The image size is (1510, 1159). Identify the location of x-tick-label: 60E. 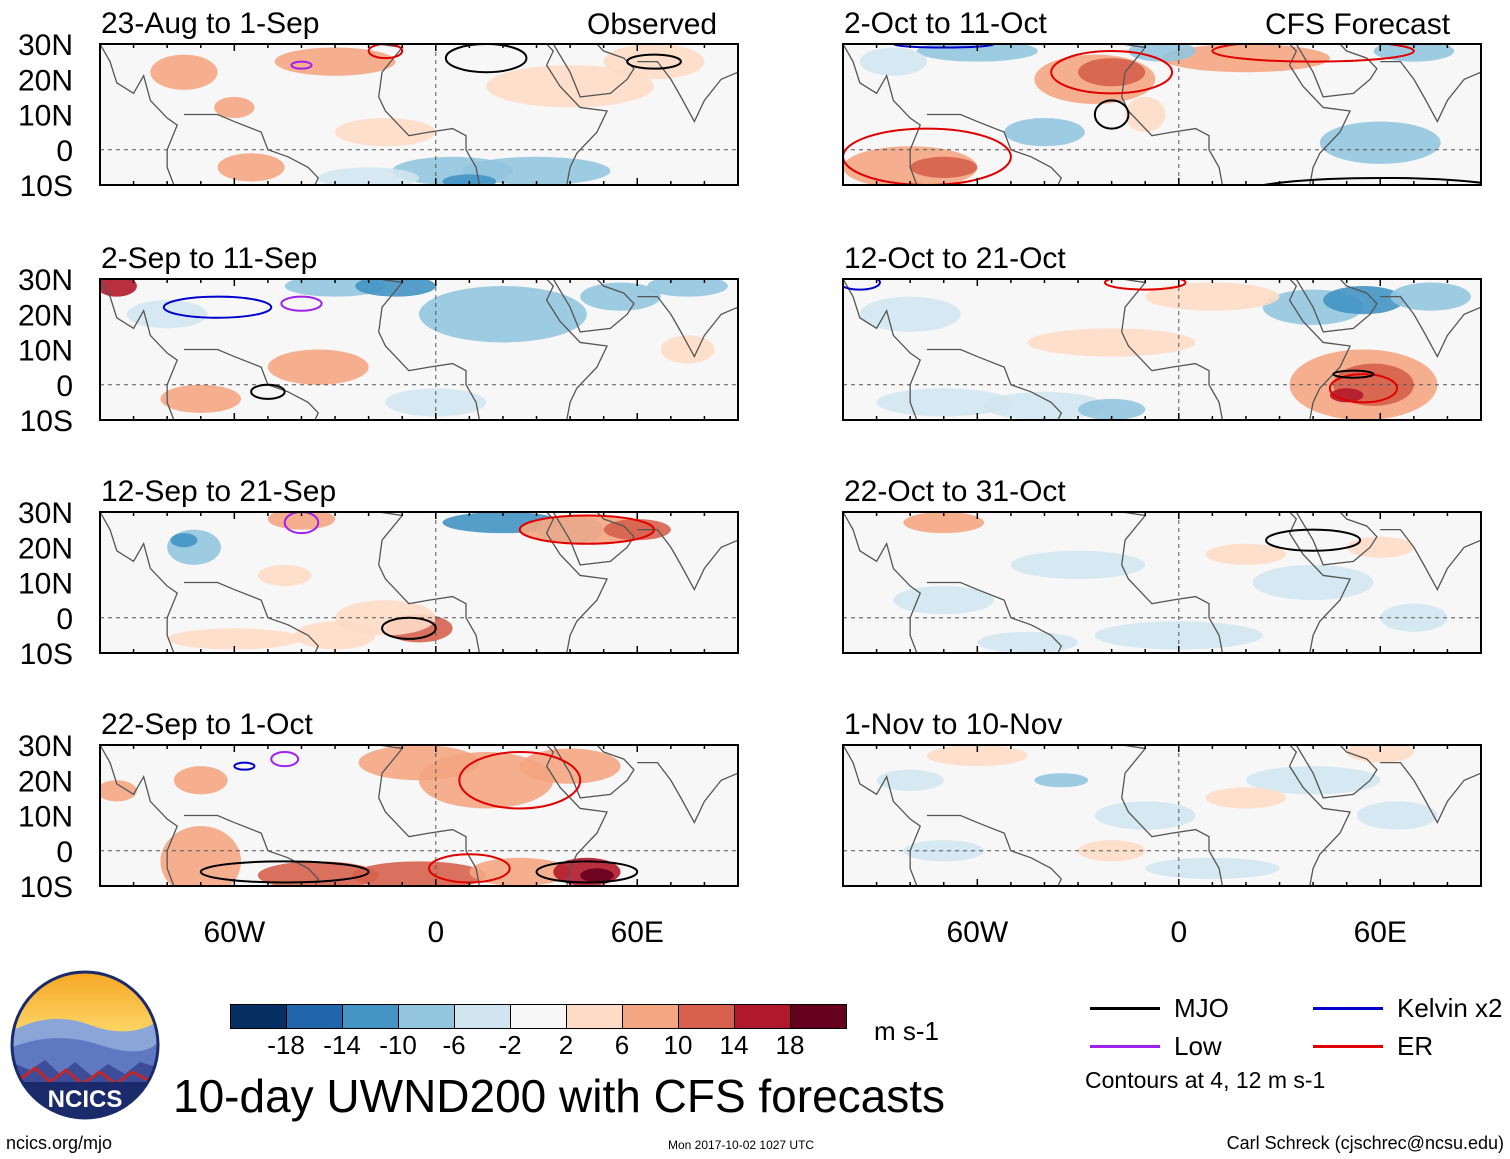
(637, 932).